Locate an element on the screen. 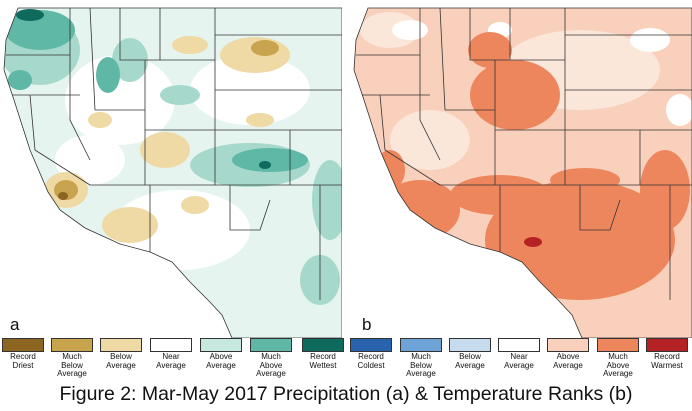 This screenshot has width=692, height=411. legend-label: Record Coldest is located at coordinates (371, 361).